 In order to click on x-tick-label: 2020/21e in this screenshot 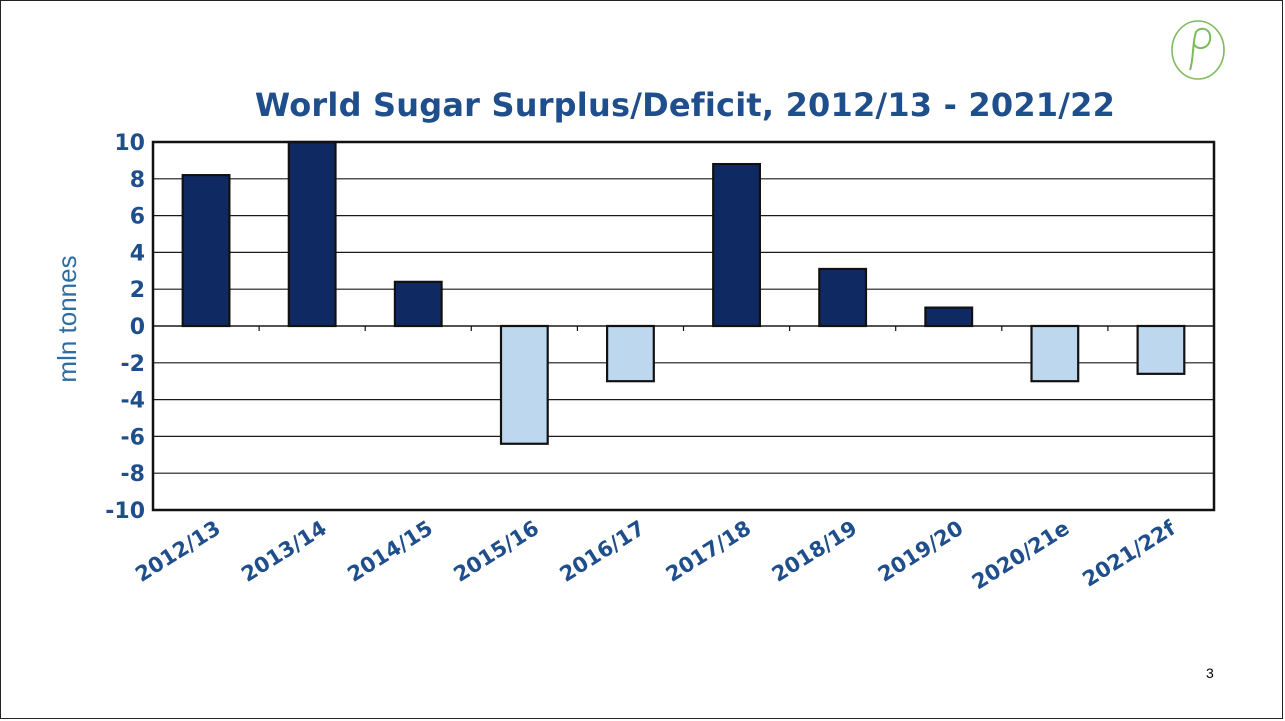, I will do `click(1021, 555)`.